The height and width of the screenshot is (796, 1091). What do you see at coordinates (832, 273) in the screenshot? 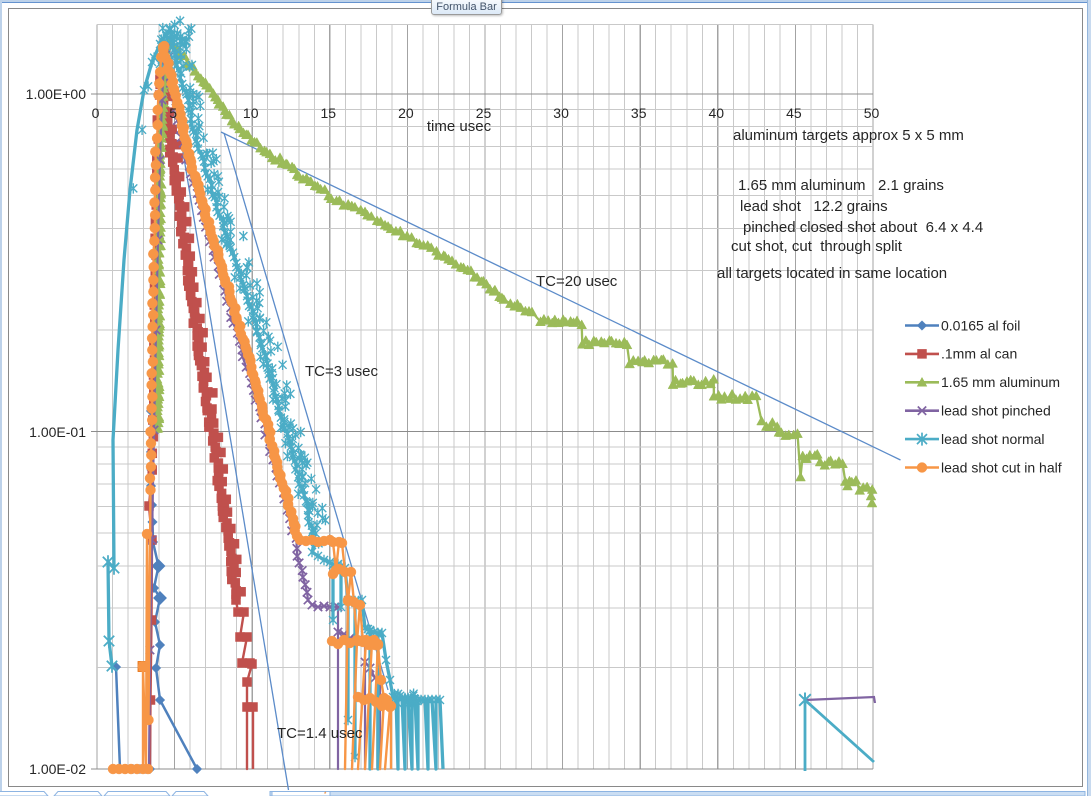
I see `svg-text:all targets located in same lo: all targets located in same location` at bounding box center [832, 273].